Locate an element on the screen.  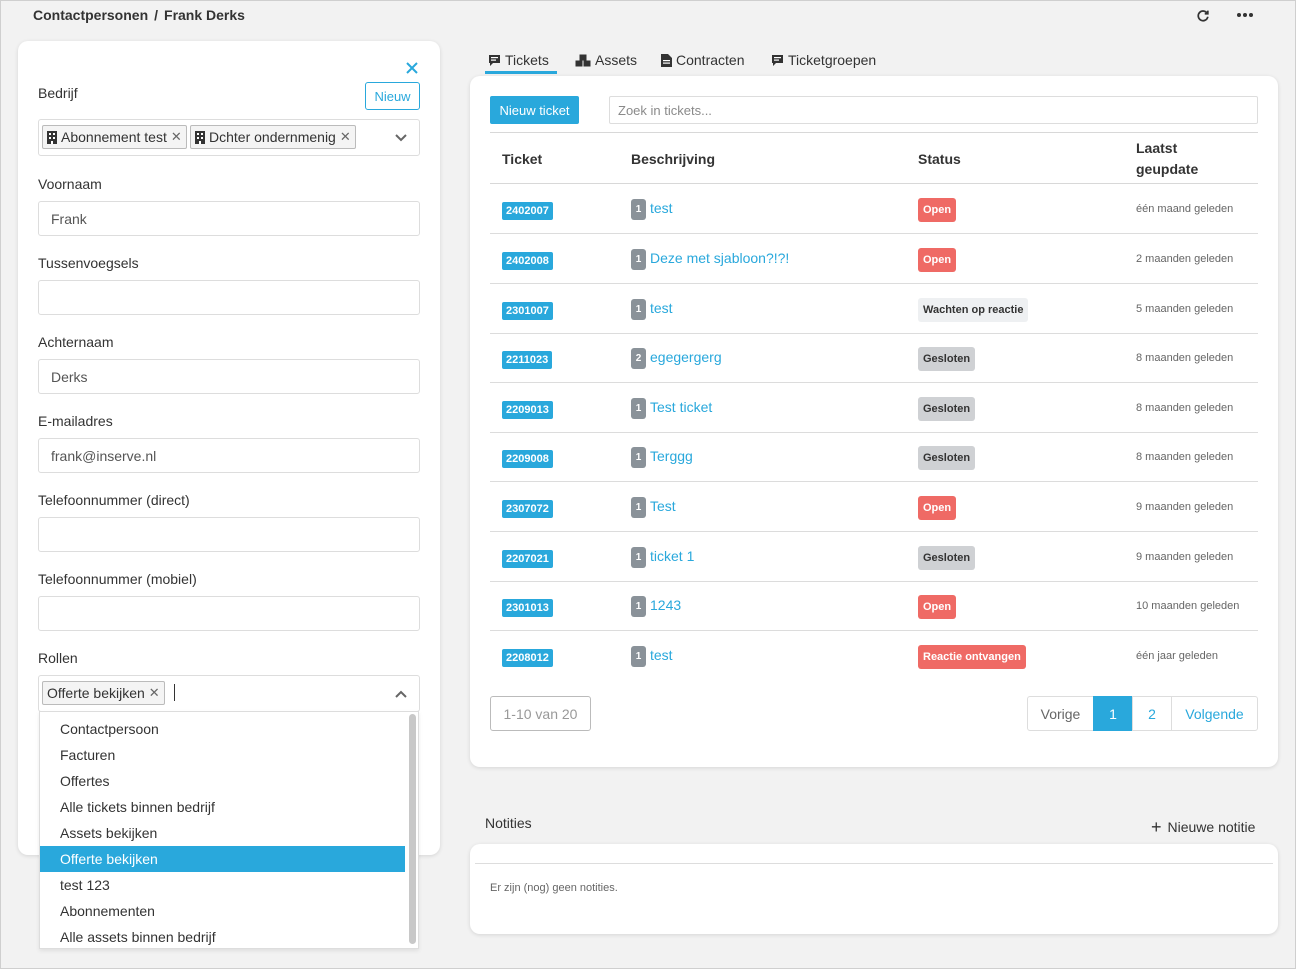
tel-mobiel-field is located at coordinates (229, 613).